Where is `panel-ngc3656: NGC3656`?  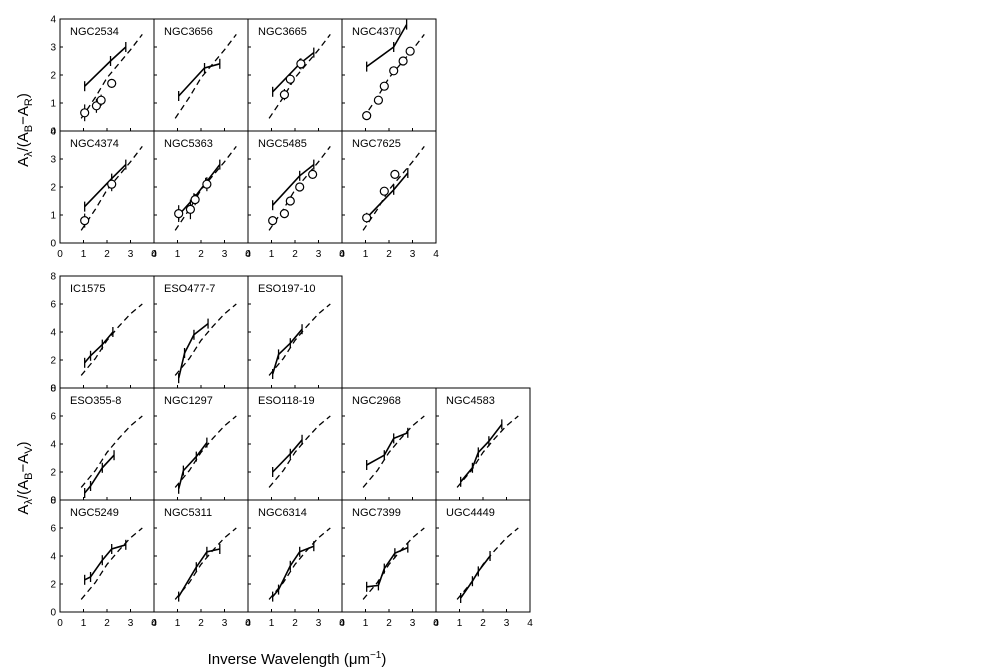 panel-ngc3656: NGC3656 is located at coordinates (201, 75).